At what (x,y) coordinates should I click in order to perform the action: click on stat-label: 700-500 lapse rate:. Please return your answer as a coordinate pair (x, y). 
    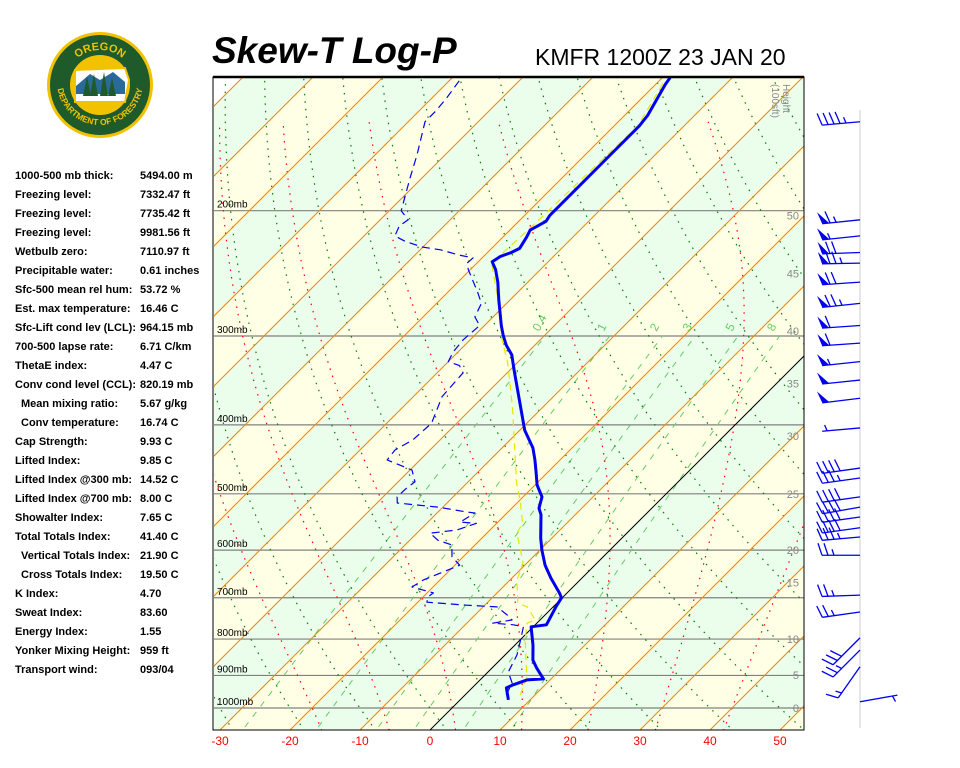
    Looking at the image, I should click on (64, 347).